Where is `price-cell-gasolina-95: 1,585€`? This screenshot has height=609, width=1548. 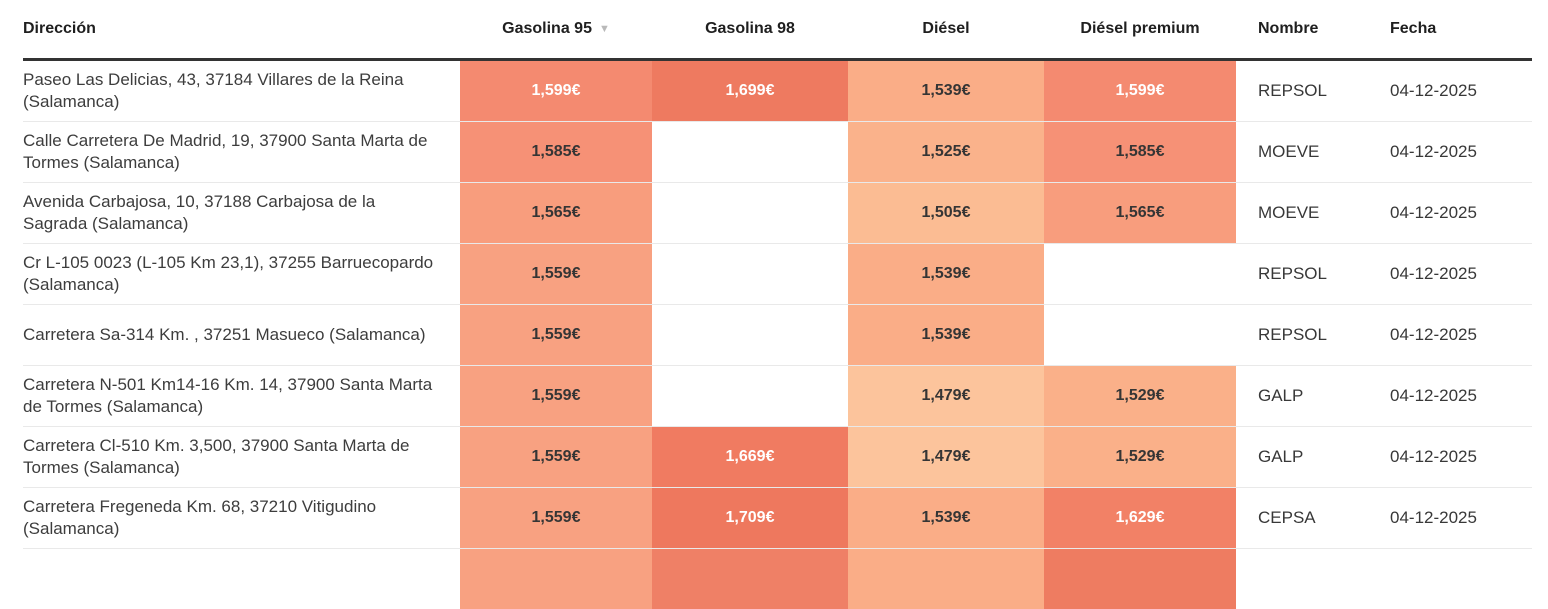 price-cell-gasolina-95: 1,585€ is located at coordinates (556, 152).